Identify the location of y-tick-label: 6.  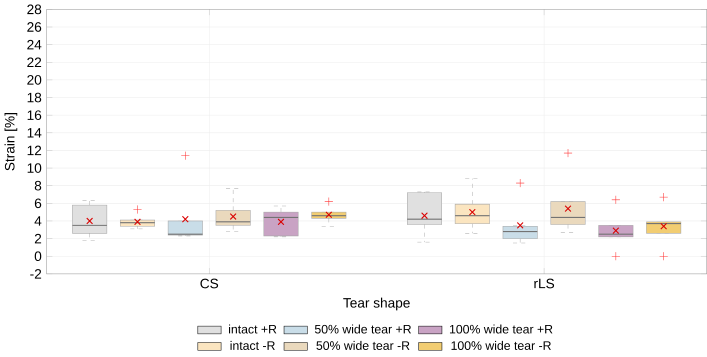
(38, 203).